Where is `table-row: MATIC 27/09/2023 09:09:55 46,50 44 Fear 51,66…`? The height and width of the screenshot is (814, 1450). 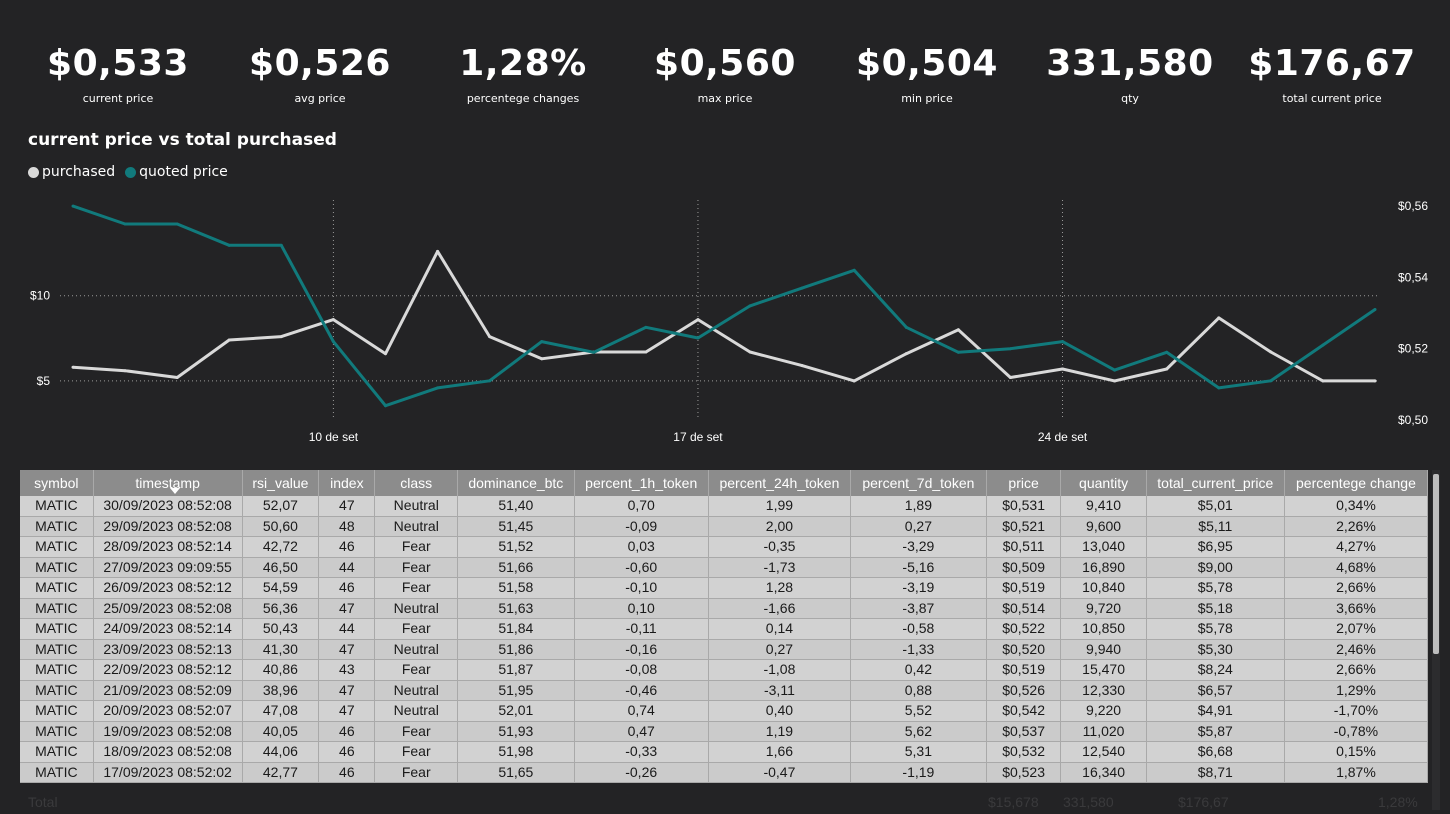 table-row: MATIC 27/09/2023 09:09:55 46,50 44 Fear 51,66… is located at coordinates (724, 567).